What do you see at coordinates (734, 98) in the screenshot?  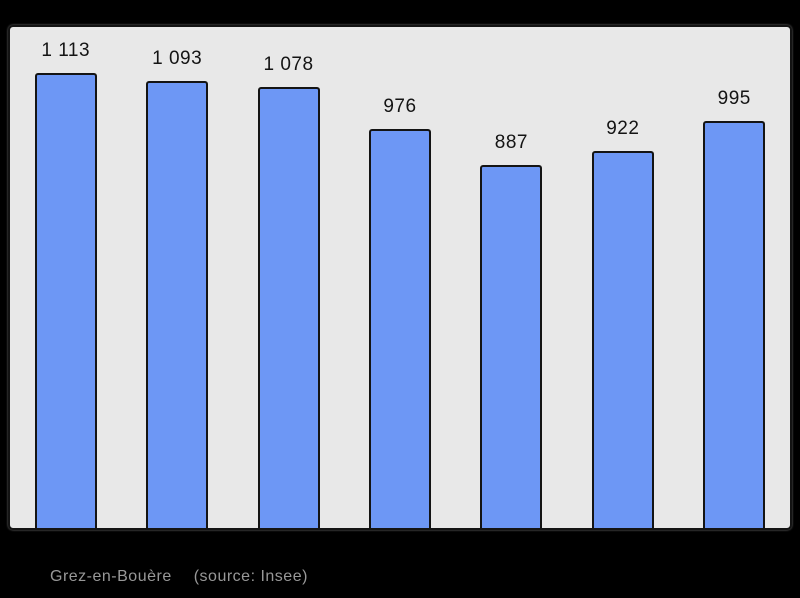 I see `bar-value-label: 995` at bounding box center [734, 98].